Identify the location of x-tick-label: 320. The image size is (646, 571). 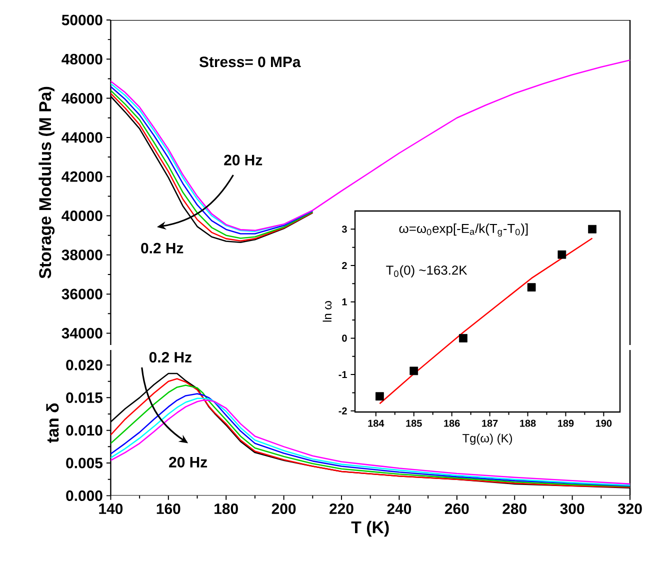
(630, 508).